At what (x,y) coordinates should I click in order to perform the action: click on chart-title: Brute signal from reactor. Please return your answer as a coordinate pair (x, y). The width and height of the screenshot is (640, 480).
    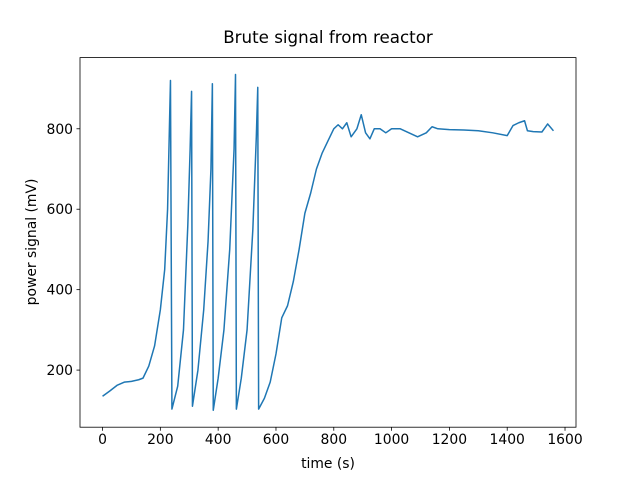
    Looking at the image, I should click on (328, 37).